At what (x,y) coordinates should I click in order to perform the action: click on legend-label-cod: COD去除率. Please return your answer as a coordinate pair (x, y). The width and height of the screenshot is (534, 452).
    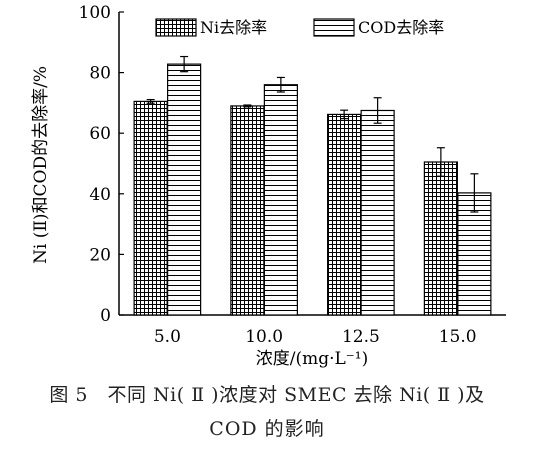
    Looking at the image, I should click on (401, 27).